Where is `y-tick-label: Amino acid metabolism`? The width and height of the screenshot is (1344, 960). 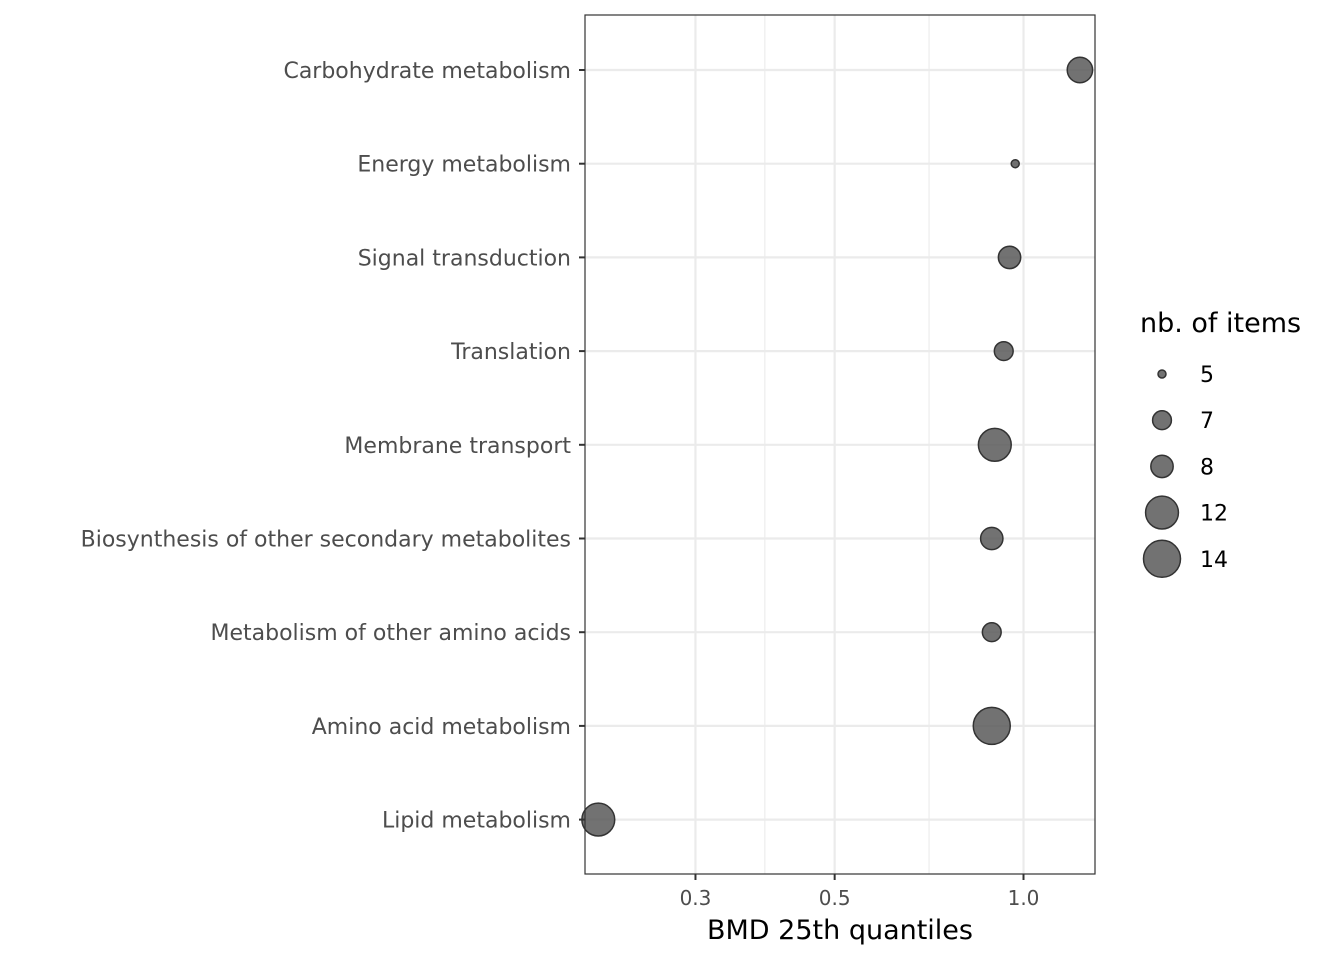 y-tick-label: Amino acid metabolism is located at coordinates (441, 727).